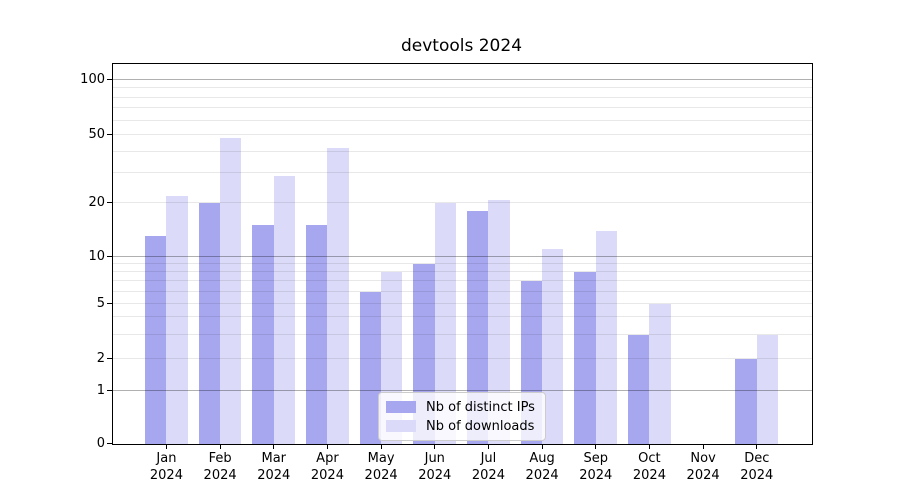  What do you see at coordinates (703, 467) in the screenshot?
I see `x-tick-label-nov: Nov 2024` at bounding box center [703, 467].